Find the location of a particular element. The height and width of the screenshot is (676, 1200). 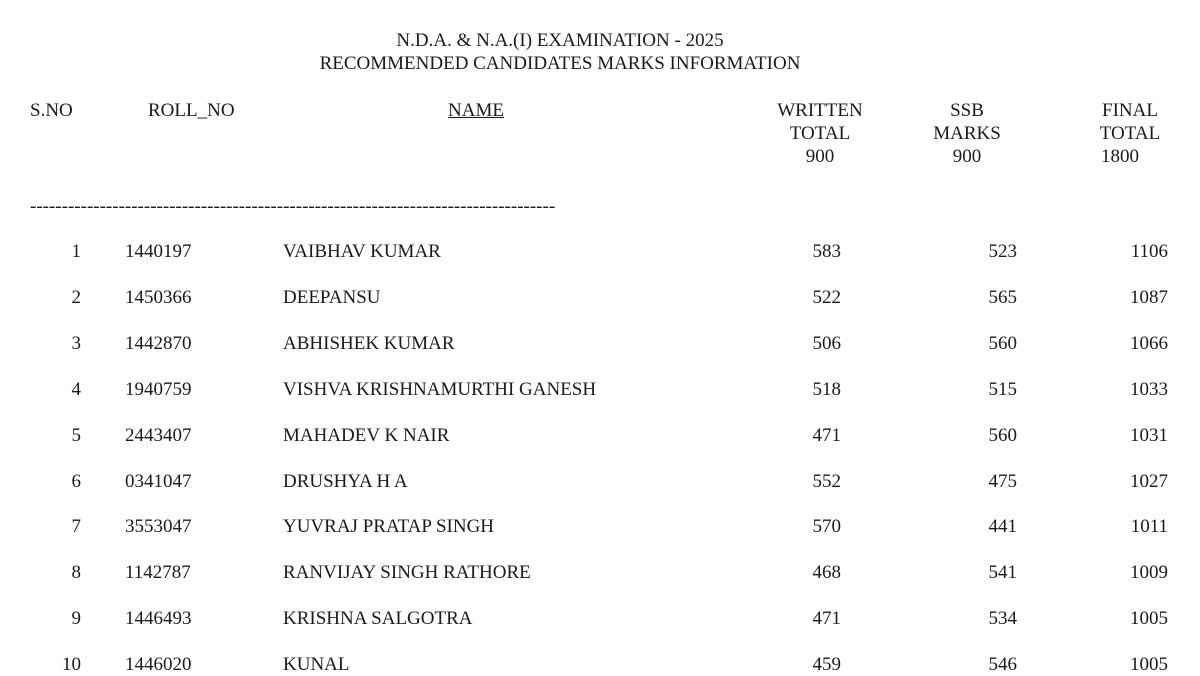

cell-name: VISHVA KRISHNAMURTHI GANESH is located at coordinates (440, 389).